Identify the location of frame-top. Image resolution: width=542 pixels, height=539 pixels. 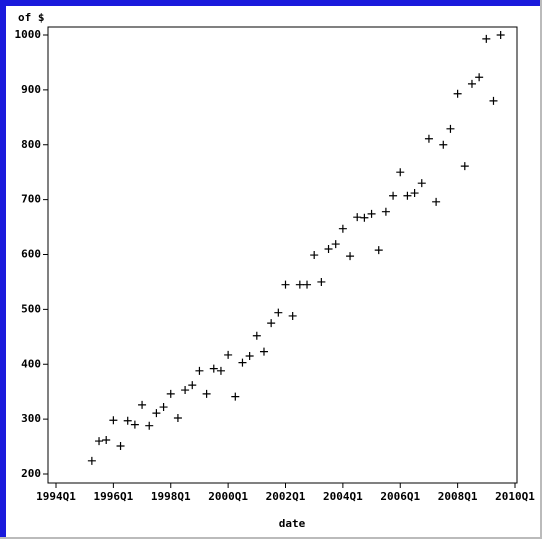
(271, 3).